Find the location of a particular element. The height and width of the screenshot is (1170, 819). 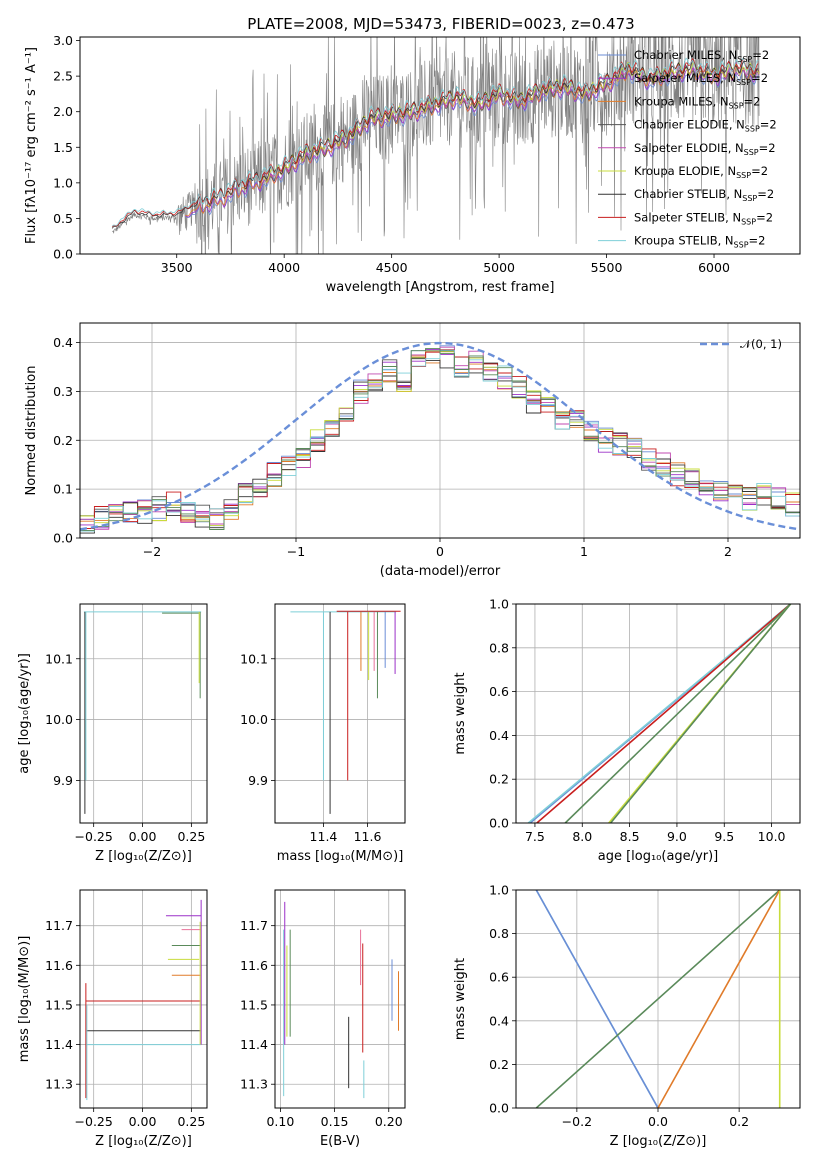

mass_vs_Z-ytick-label-1: 11.4 is located at coordinates (59, 1044).